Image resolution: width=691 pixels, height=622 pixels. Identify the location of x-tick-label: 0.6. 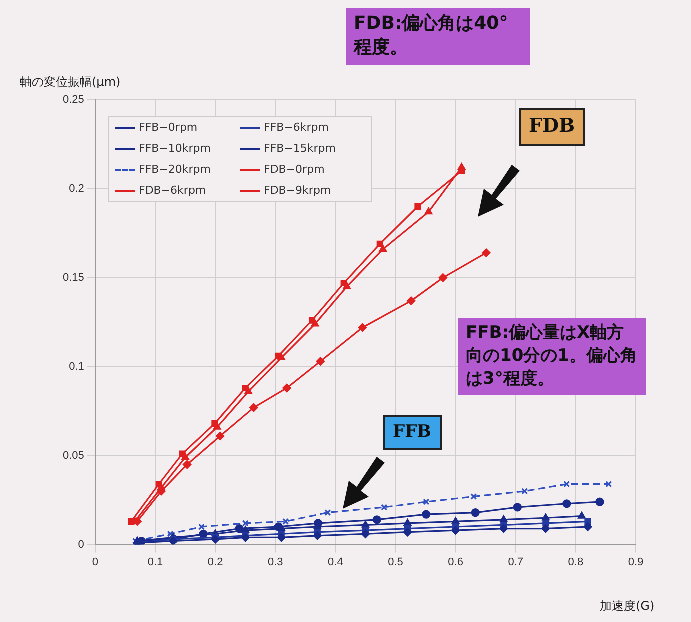
(456, 562).